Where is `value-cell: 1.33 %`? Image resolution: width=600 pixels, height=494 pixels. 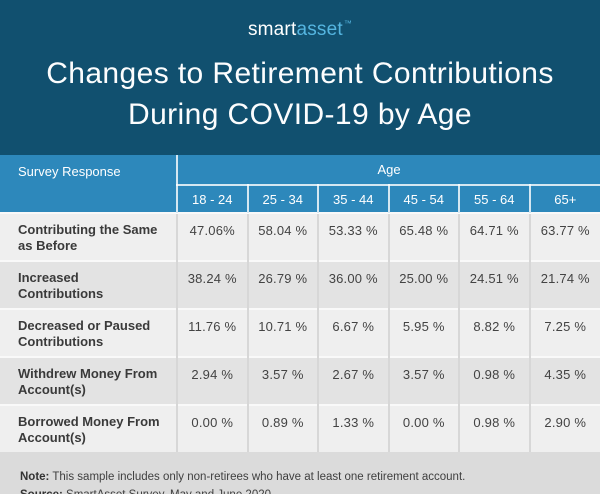 value-cell: 1.33 % is located at coordinates (353, 428).